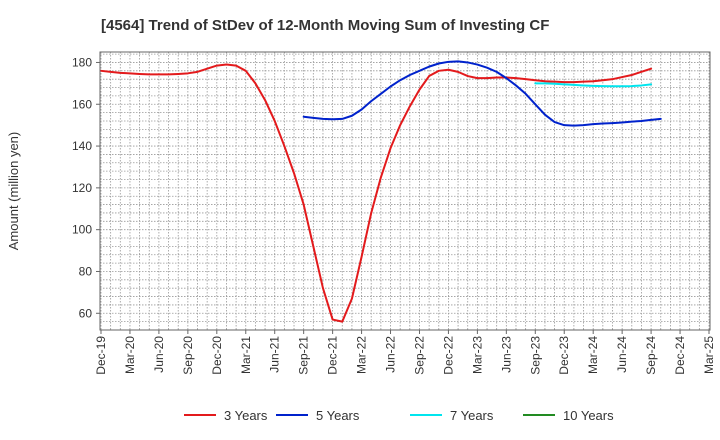 This screenshot has height=440, width=720. I want to click on legend-label: 7 Years, so click(472, 415).